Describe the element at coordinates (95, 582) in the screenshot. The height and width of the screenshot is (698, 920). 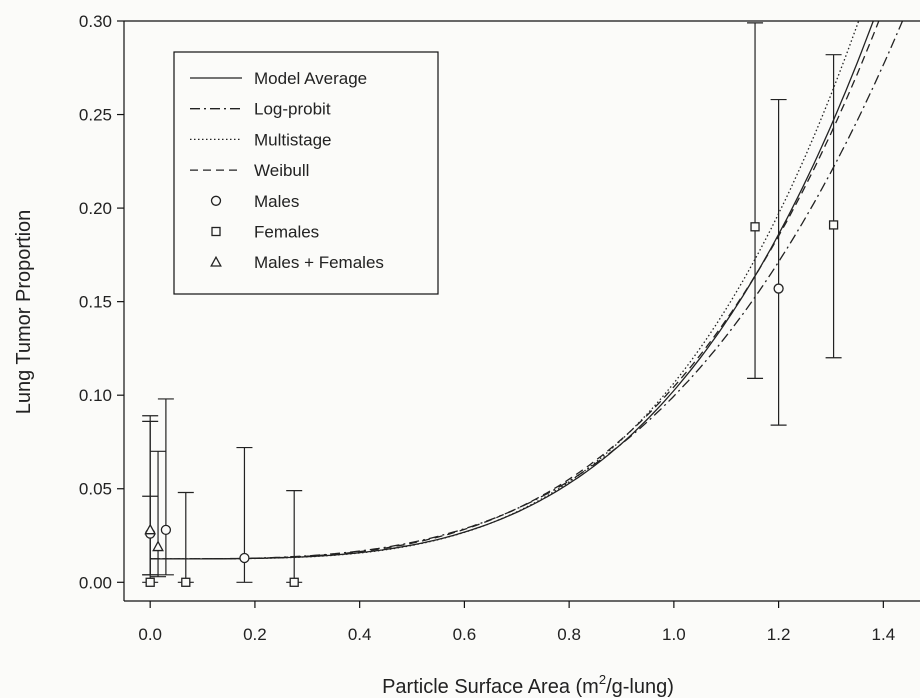
I see `y-tick-label: 0.00` at that location.